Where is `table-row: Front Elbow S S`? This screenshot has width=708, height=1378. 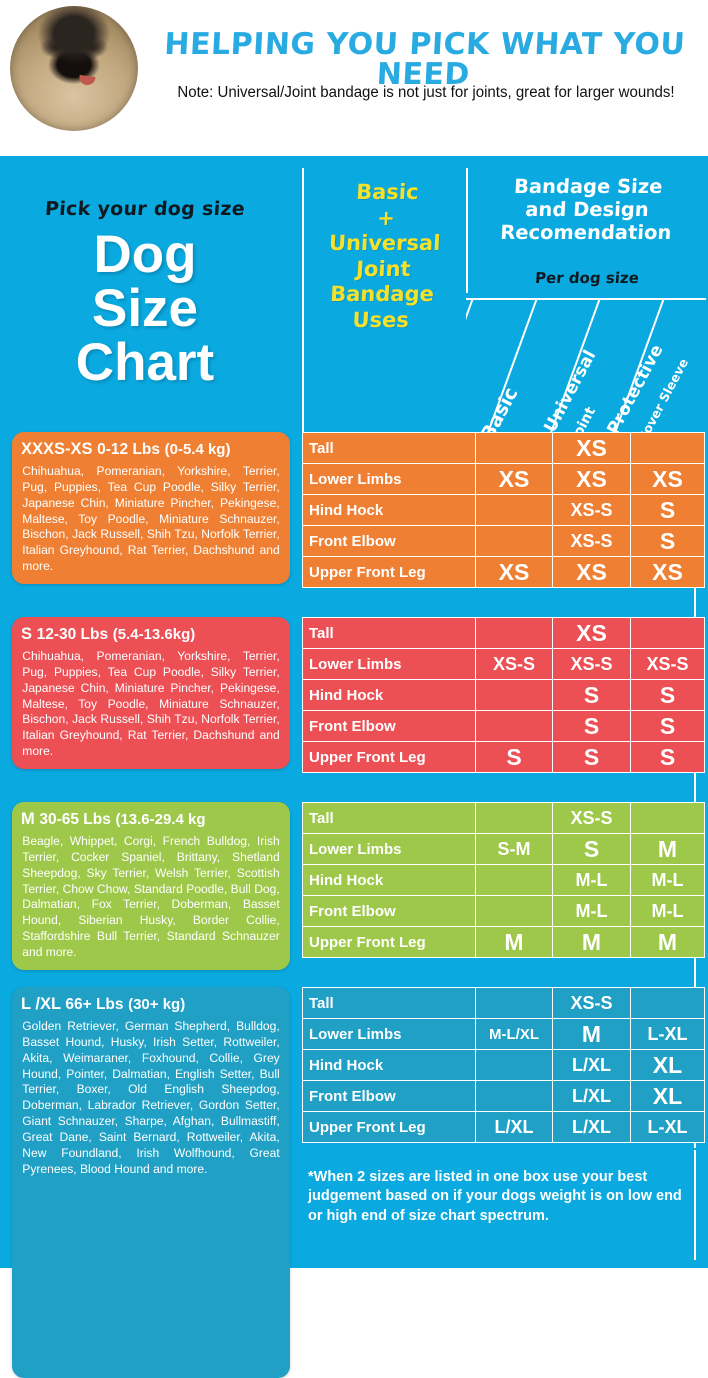 table-row: Front Elbow S S is located at coordinates (503, 726).